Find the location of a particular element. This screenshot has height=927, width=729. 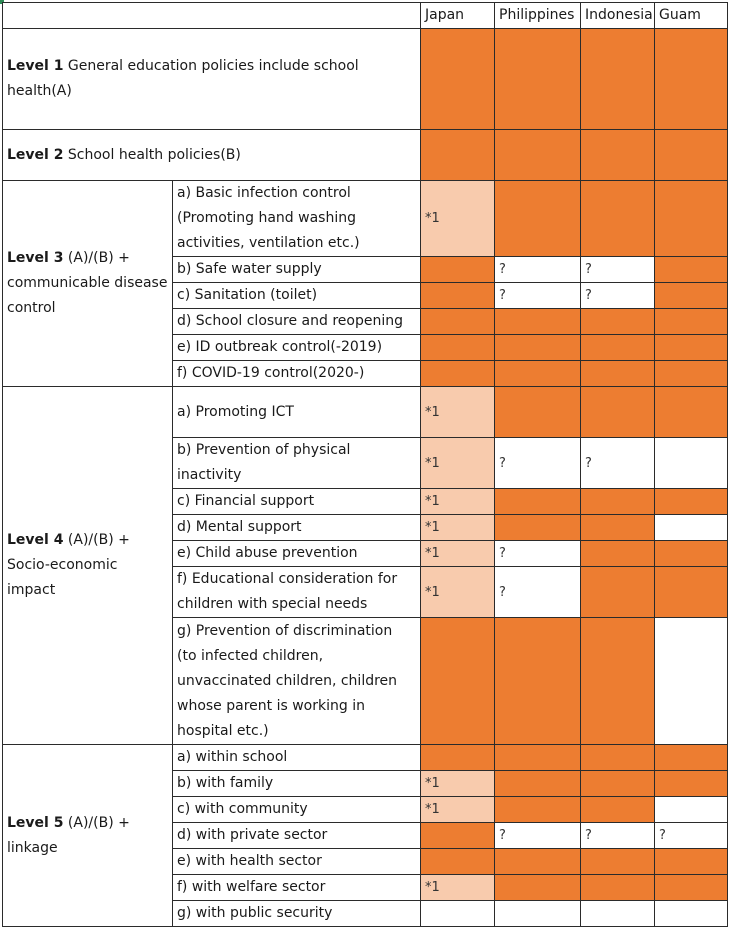

cell-l2-philippines is located at coordinates (537, 155).